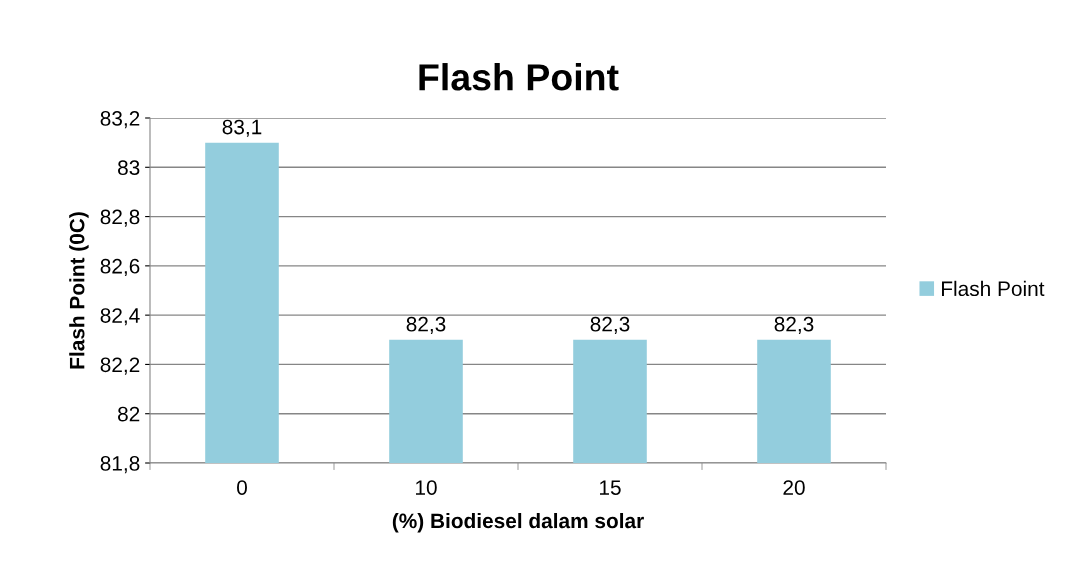  I want to click on legend-label: Flash Point, so click(993, 288).